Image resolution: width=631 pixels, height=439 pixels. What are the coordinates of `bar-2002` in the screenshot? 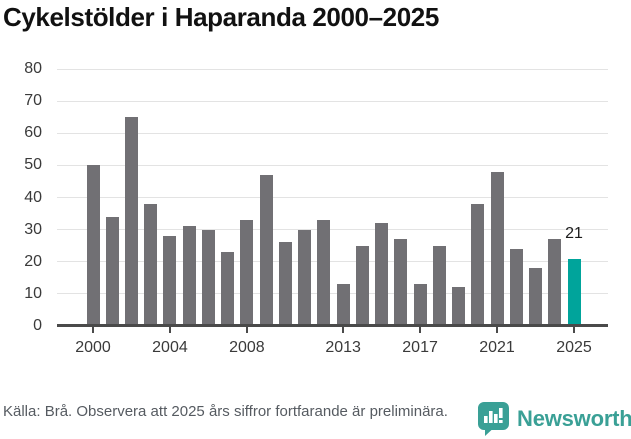 It's located at (131, 221).